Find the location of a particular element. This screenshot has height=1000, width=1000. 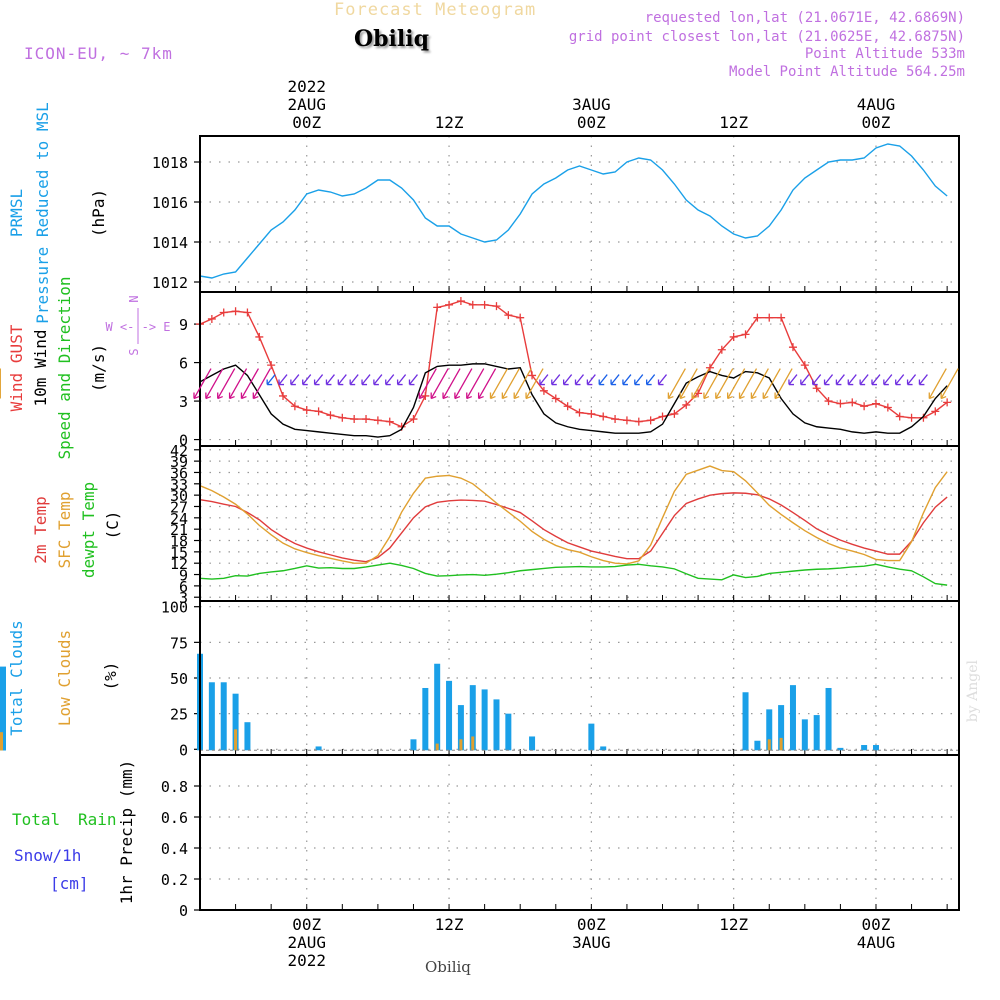

y-tick-label: 15 is located at coordinates (179, 553).